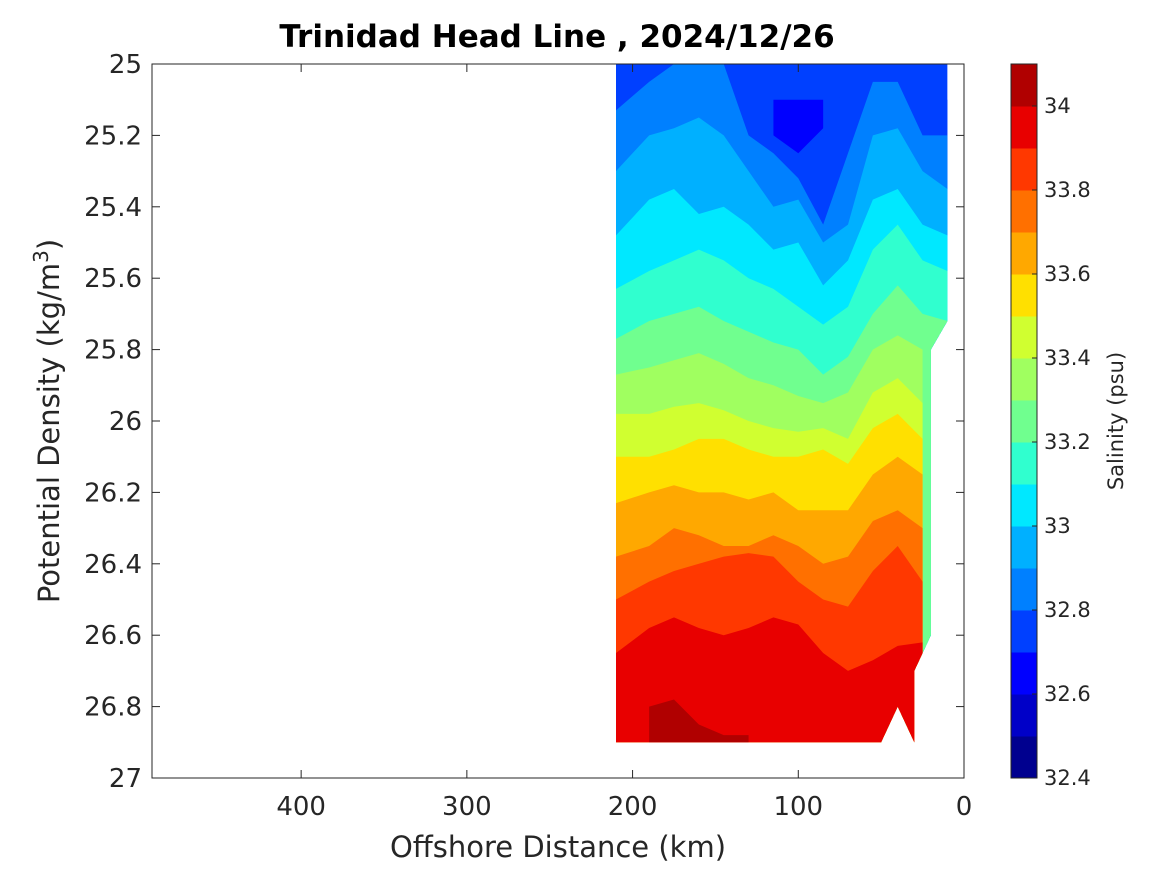  Describe the element at coordinates (49, 433) in the screenshot. I see `y-axis-label-main: Potential Density (kg/m` at that location.